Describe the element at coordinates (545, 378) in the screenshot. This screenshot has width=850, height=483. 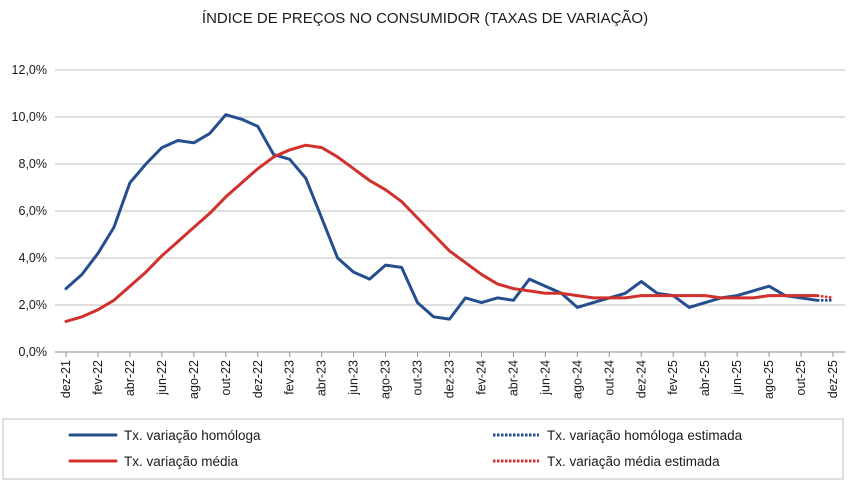
I see `x-tick-label: jun-24` at that location.